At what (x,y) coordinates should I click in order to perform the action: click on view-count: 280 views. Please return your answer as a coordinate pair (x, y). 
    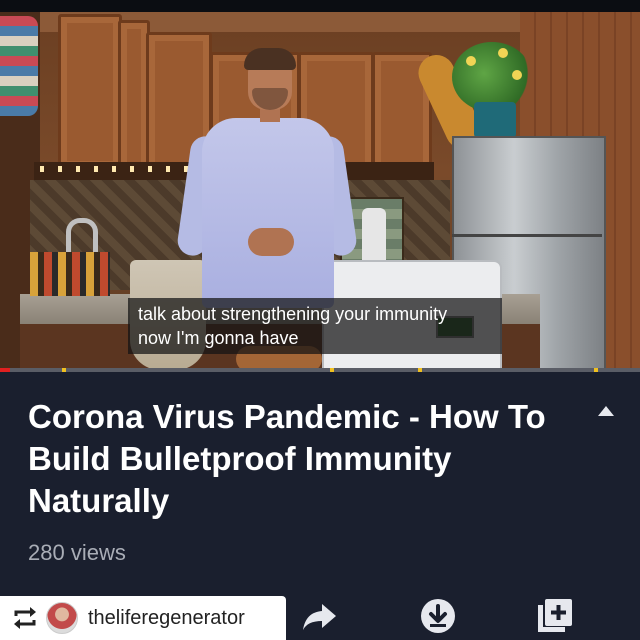
    Looking at the image, I should click on (77, 552).